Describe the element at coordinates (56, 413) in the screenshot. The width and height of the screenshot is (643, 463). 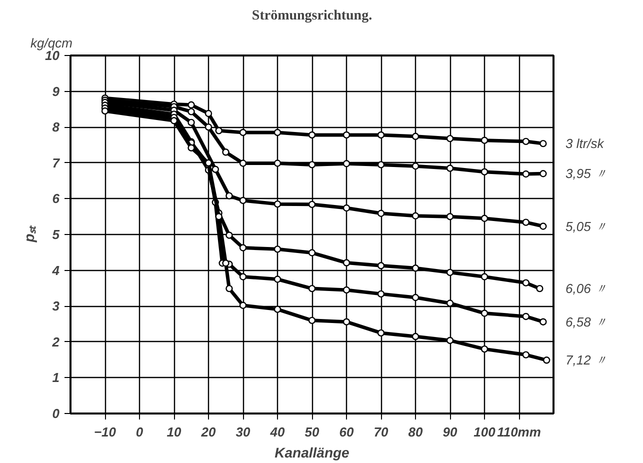
I see `y-tick-label: 0` at that location.